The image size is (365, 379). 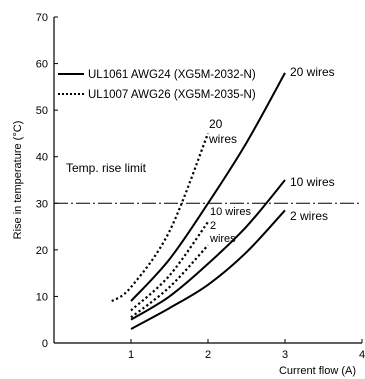 What do you see at coordinates (222, 239) in the screenshot?
I see `label-wires-dotted-2: wires` at bounding box center [222, 239].